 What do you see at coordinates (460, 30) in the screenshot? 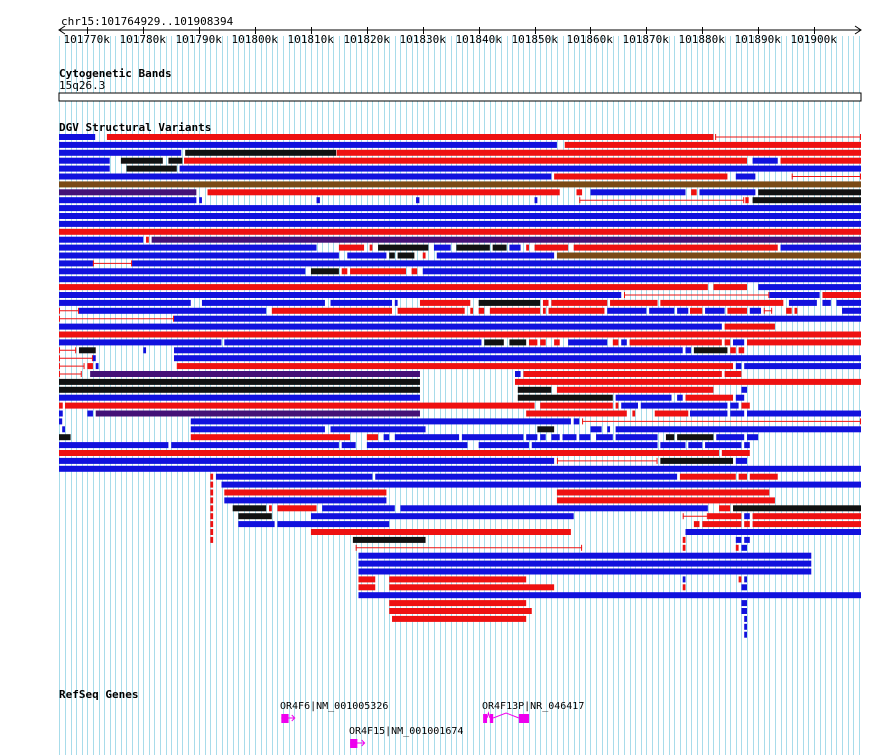
I see `position-ruler` at bounding box center [460, 30].